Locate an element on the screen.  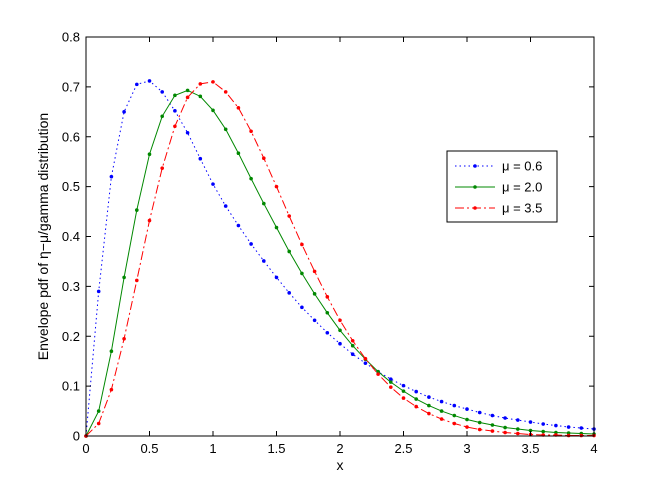
y-tick-label: 0.8 is located at coordinates (71, 37).